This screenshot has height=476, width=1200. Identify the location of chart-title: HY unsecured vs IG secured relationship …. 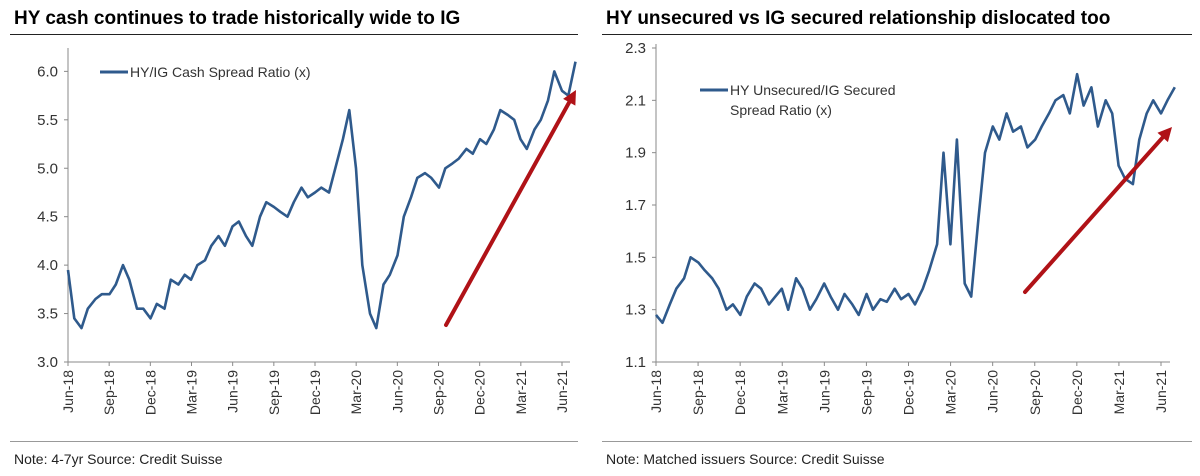
(858, 18).